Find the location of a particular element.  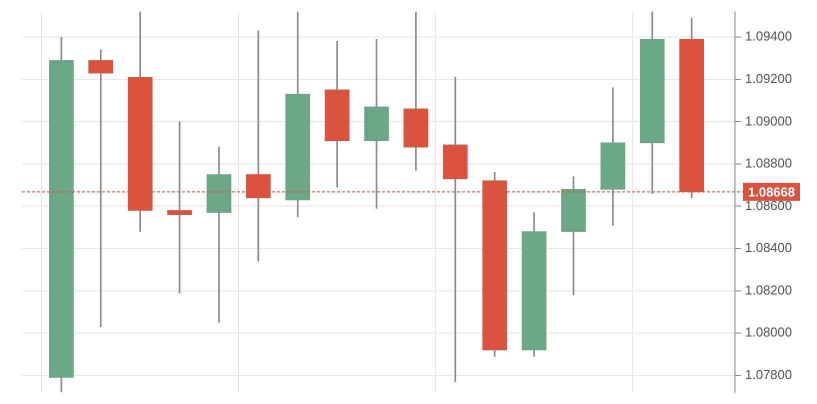

y-tick-label: 1.08800 is located at coordinates (768, 163).